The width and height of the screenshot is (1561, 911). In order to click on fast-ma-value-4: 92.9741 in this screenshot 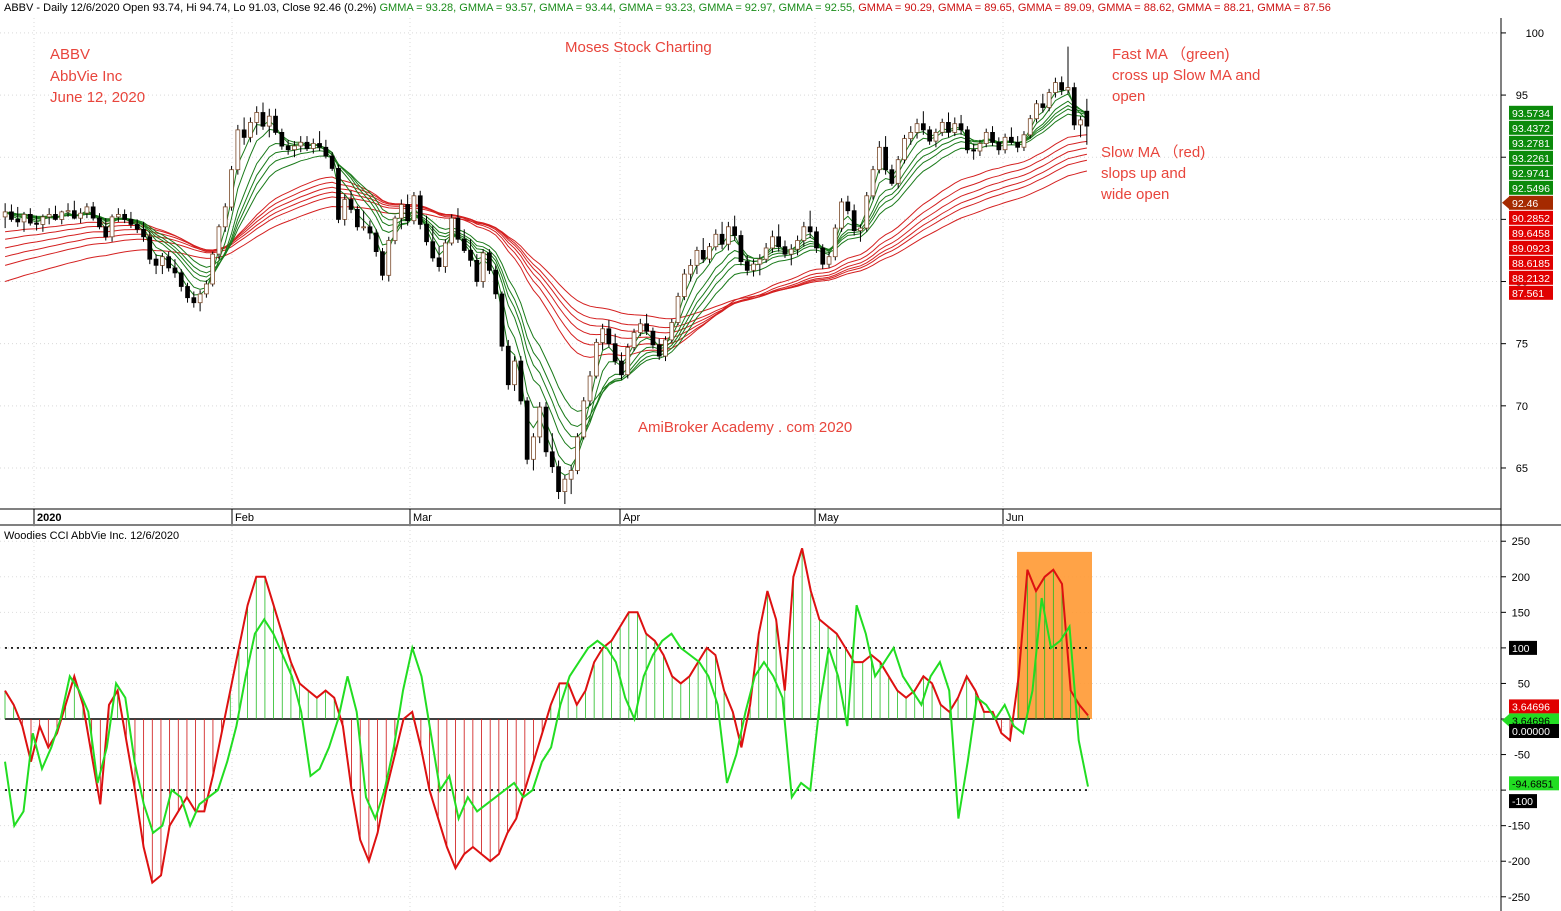, I will do `click(1531, 174)`.